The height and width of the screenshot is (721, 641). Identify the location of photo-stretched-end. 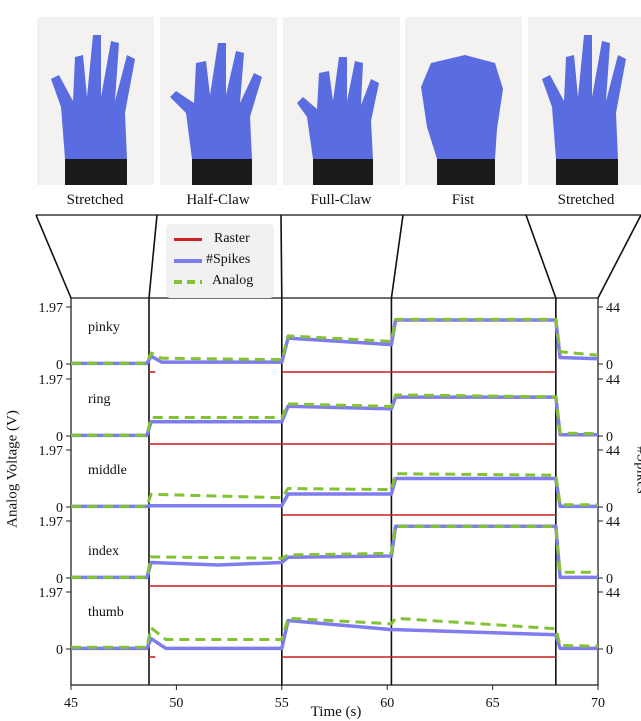
(584, 101).